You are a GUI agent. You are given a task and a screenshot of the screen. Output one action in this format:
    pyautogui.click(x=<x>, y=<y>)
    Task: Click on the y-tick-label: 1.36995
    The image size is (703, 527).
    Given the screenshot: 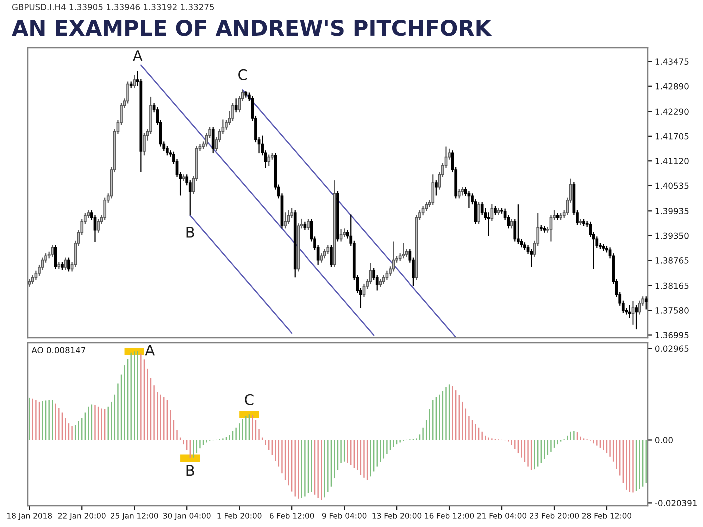 What is the action you would take?
    pyautogui.click(x=672, y=335)
    